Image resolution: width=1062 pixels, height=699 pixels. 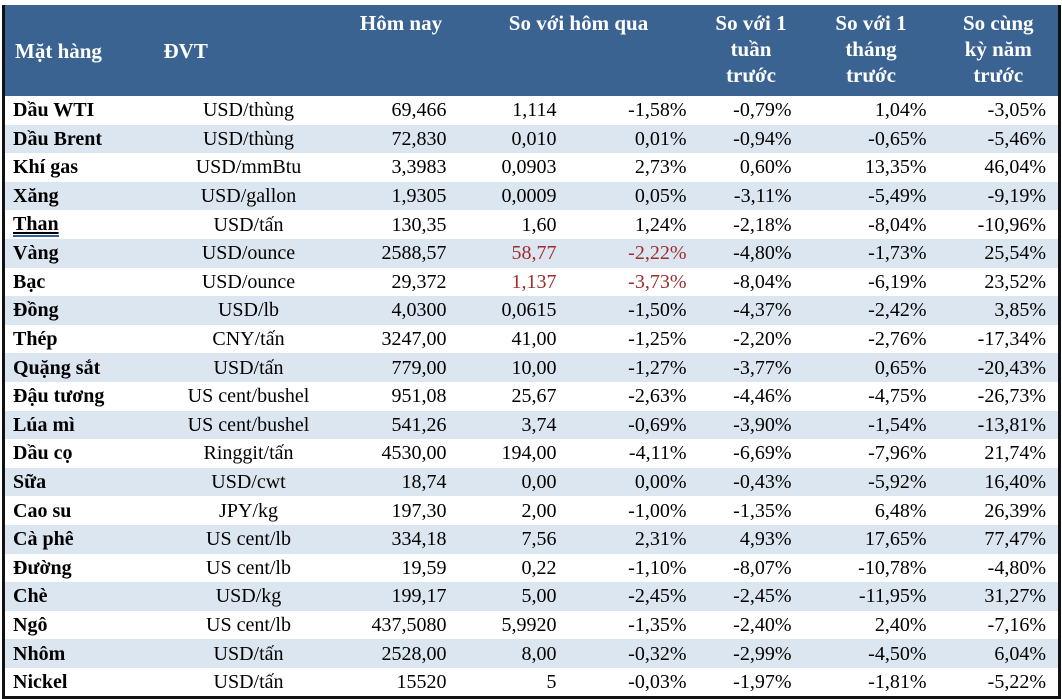 What do you see at coordinates (78, 425) in the screenshot?
I see `commodity-name-cell: Lúa mì` at bounding box center [78, 425].